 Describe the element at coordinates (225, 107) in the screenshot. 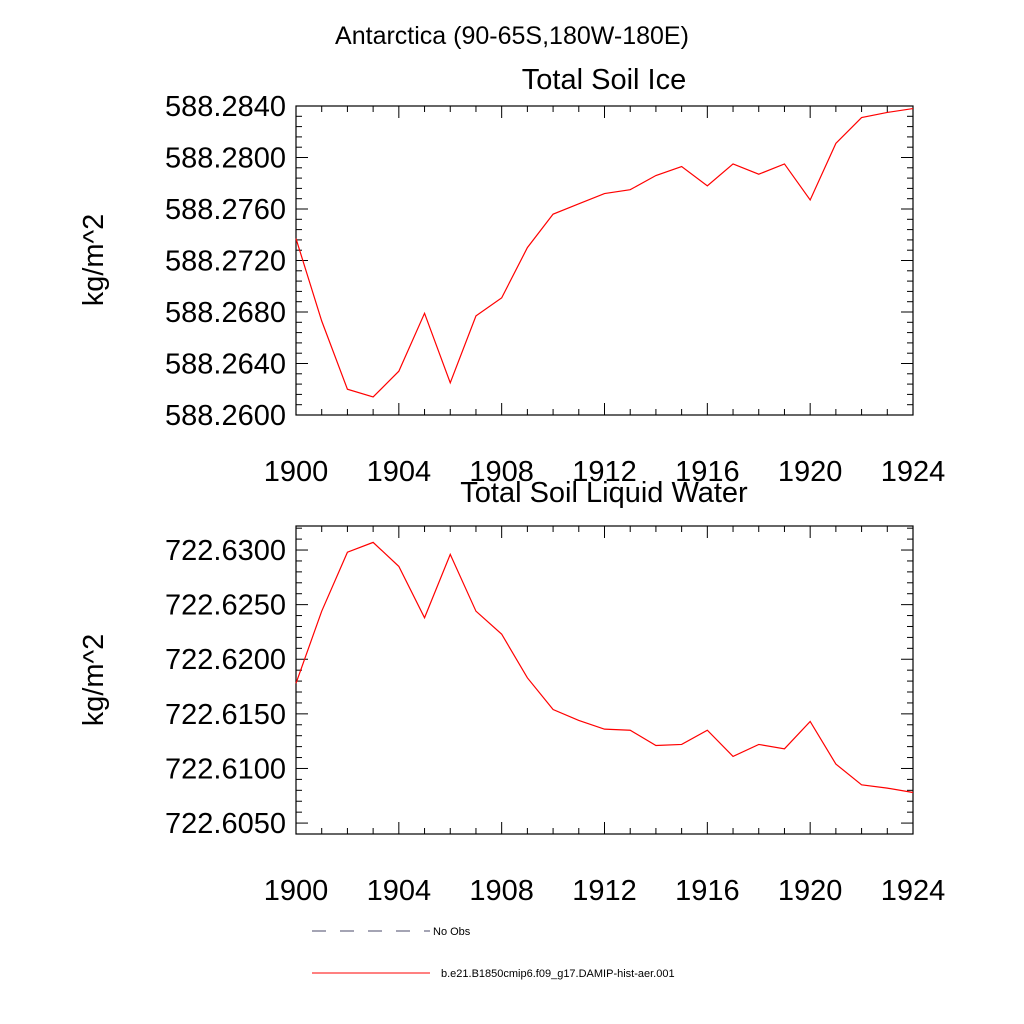

I see `y-tick-label: 588.2840` at that location.